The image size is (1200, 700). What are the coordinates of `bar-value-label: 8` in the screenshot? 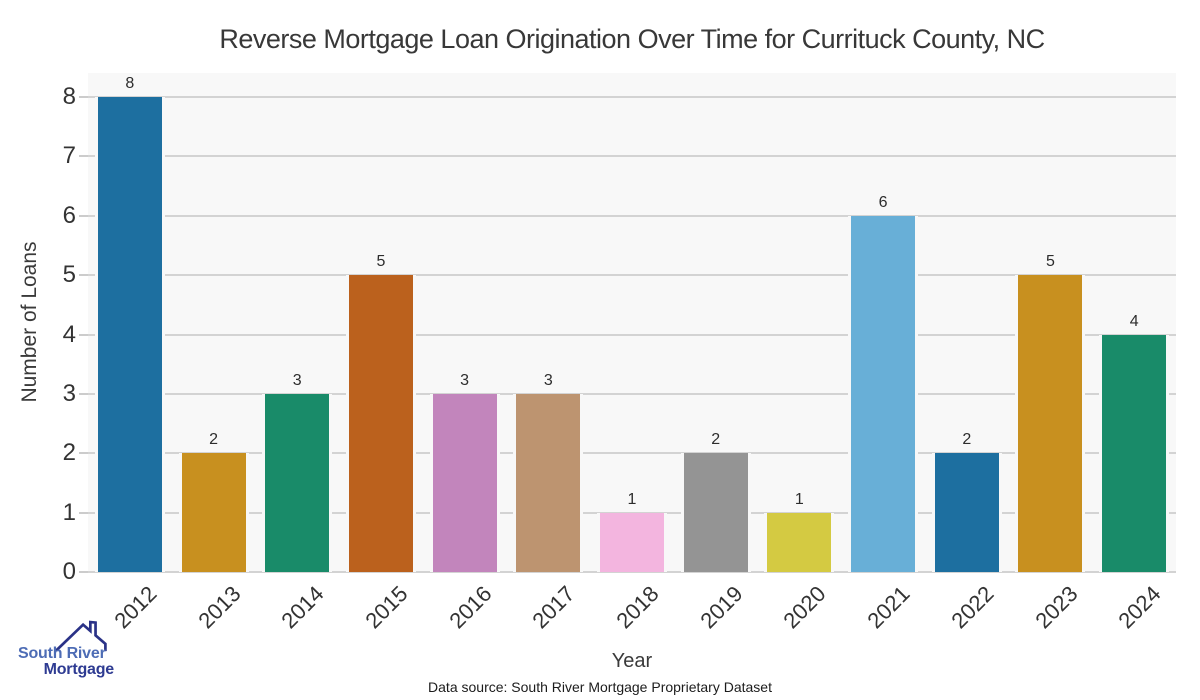 It's located at (130, 83).